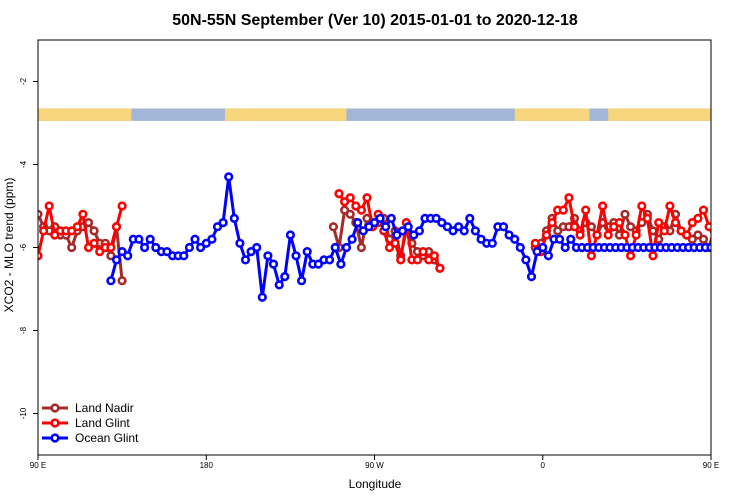 The image size is (750, 500). What do you see at coordinates (90, 438) in the screenshot?
I see `legend-item: Ocean Glint` at bounding box center [90, 438].